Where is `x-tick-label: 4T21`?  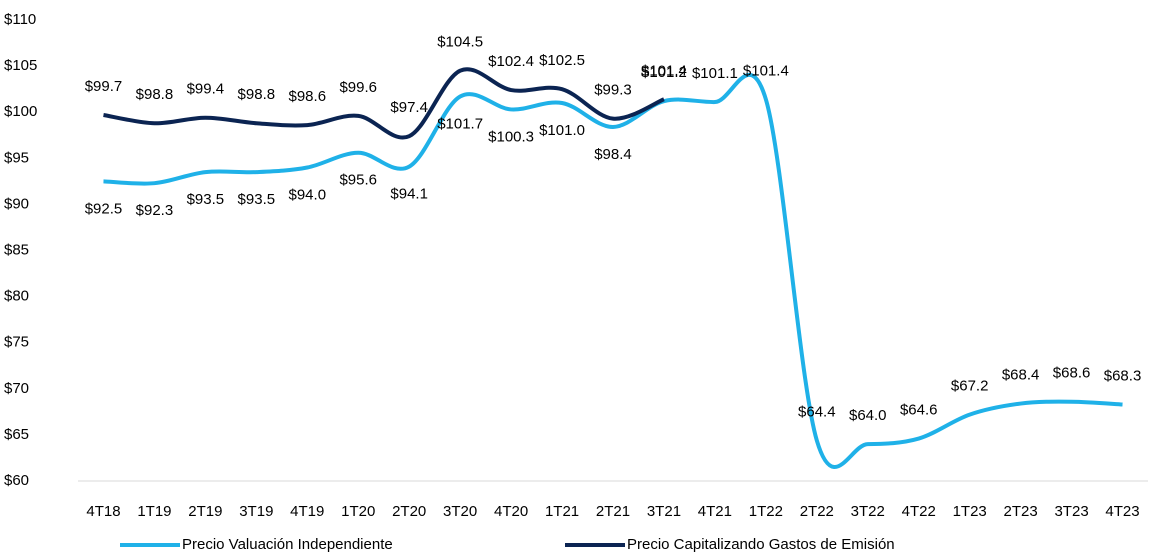
x-tick-label: 4T21 is located at coordinates (715, 511).